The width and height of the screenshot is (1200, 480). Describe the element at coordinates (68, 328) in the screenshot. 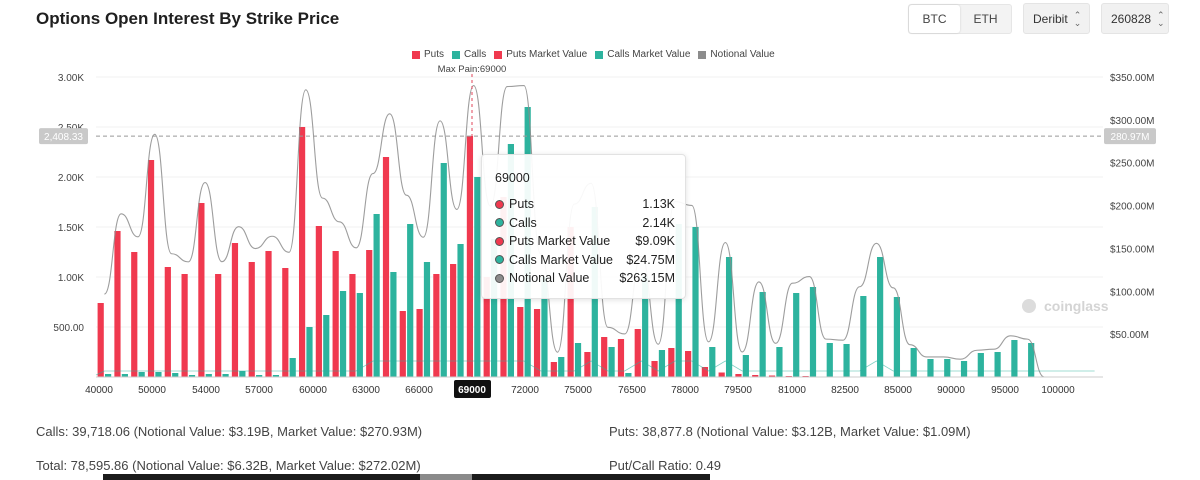

I see `y-left-tick-label: 500.00` at that location.